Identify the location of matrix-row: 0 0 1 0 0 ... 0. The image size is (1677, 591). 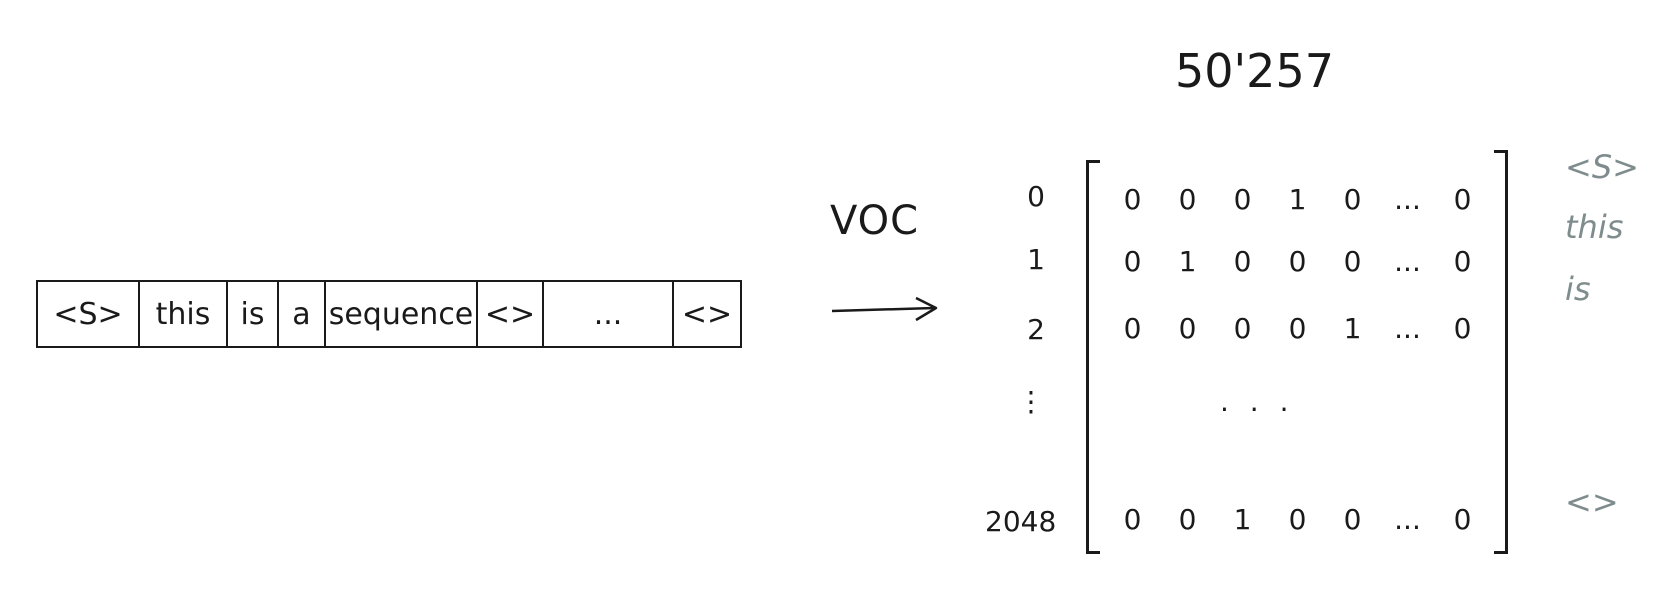
(1297, 519).